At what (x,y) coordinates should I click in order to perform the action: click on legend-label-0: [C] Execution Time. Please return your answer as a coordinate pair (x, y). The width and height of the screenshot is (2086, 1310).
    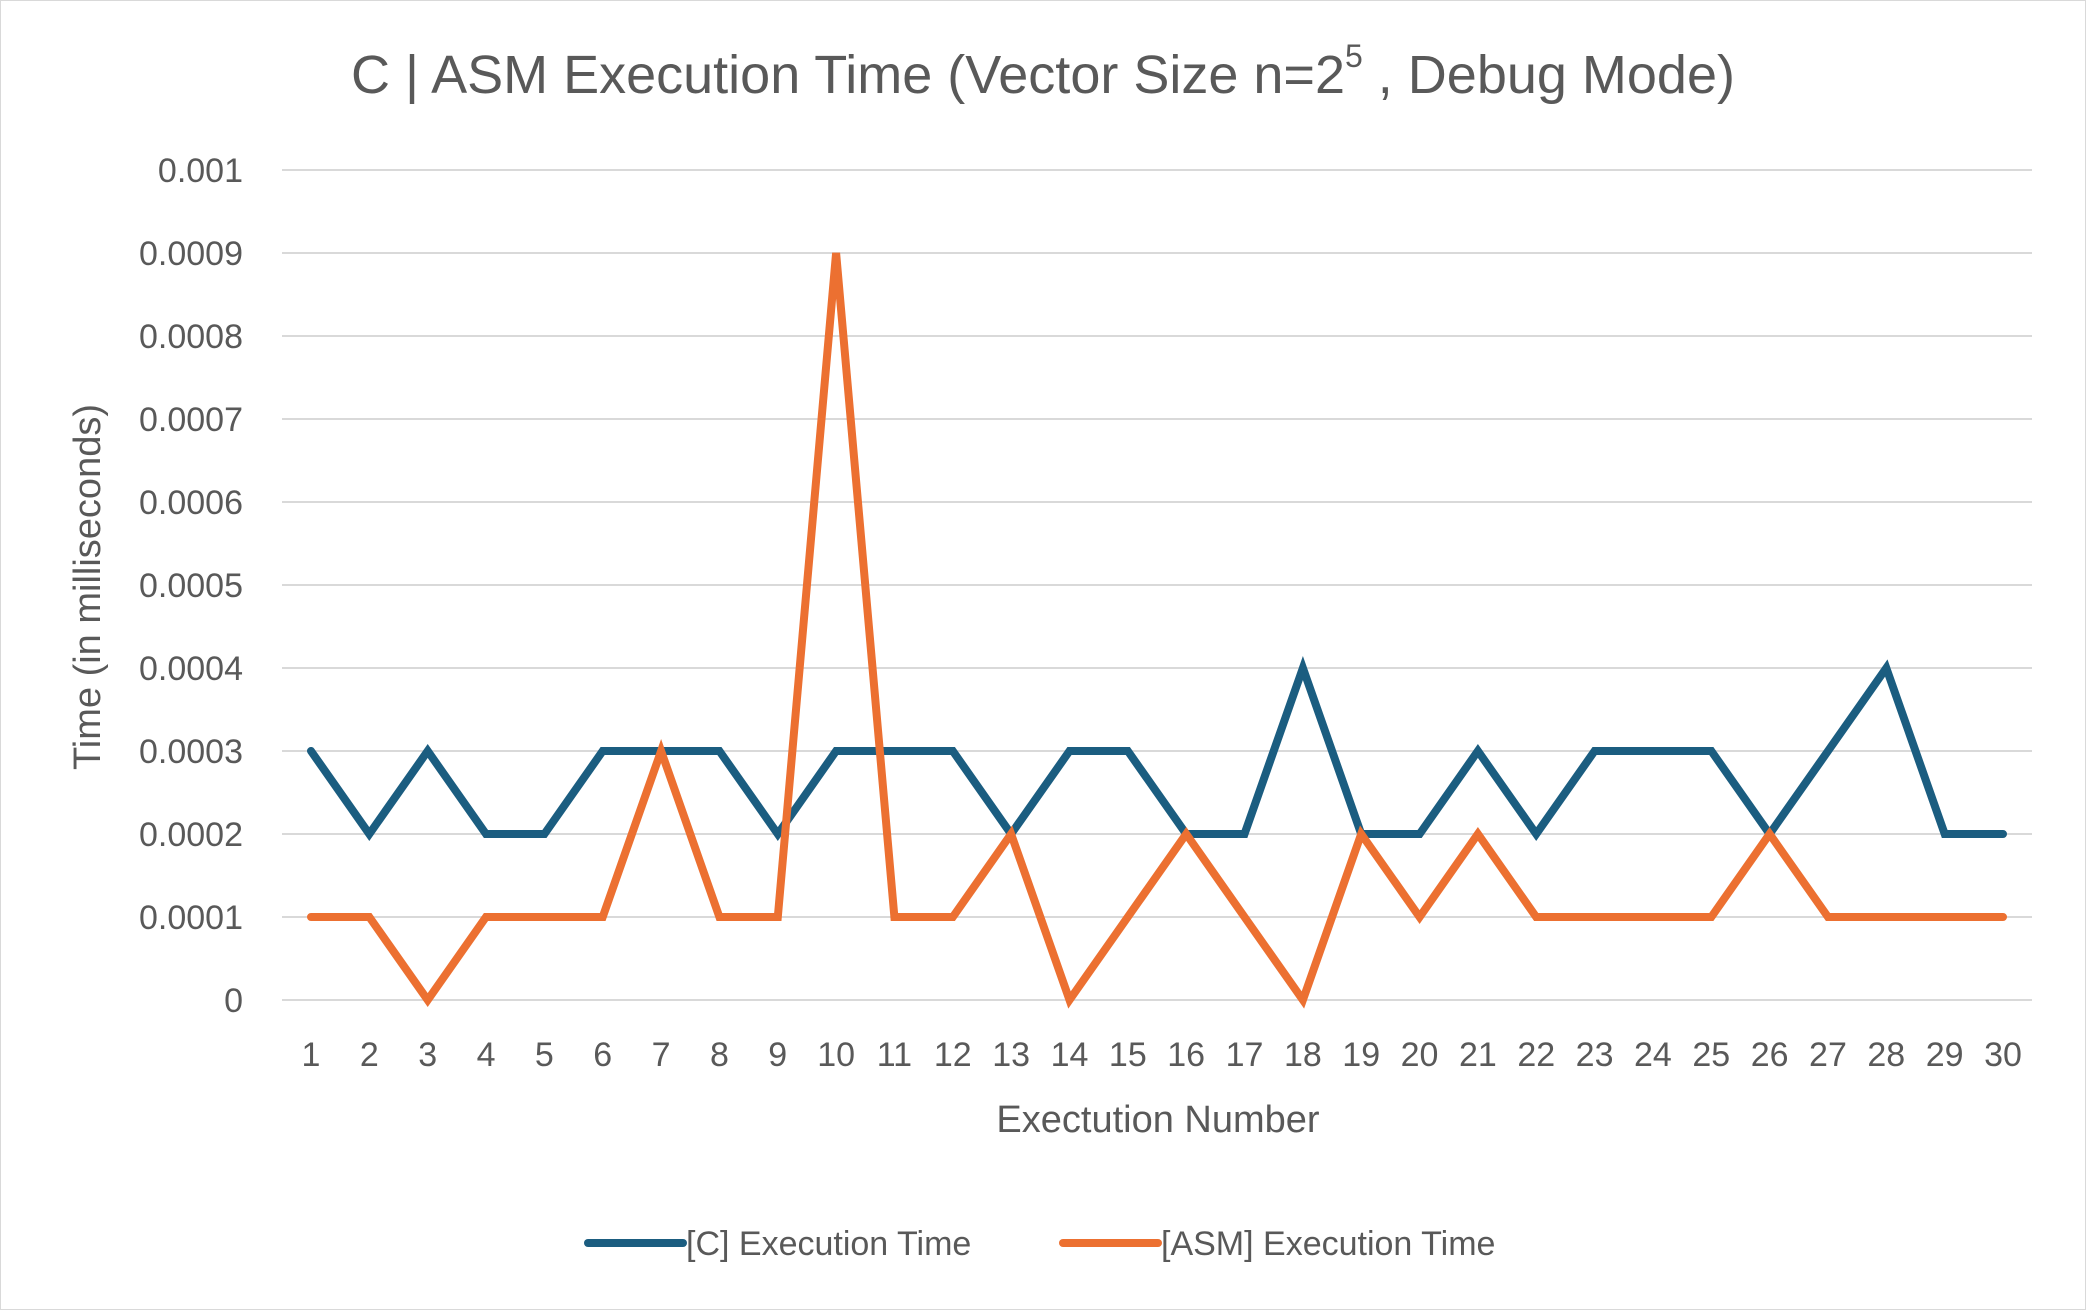
    Looking at the image, I should click on (828, 1244).